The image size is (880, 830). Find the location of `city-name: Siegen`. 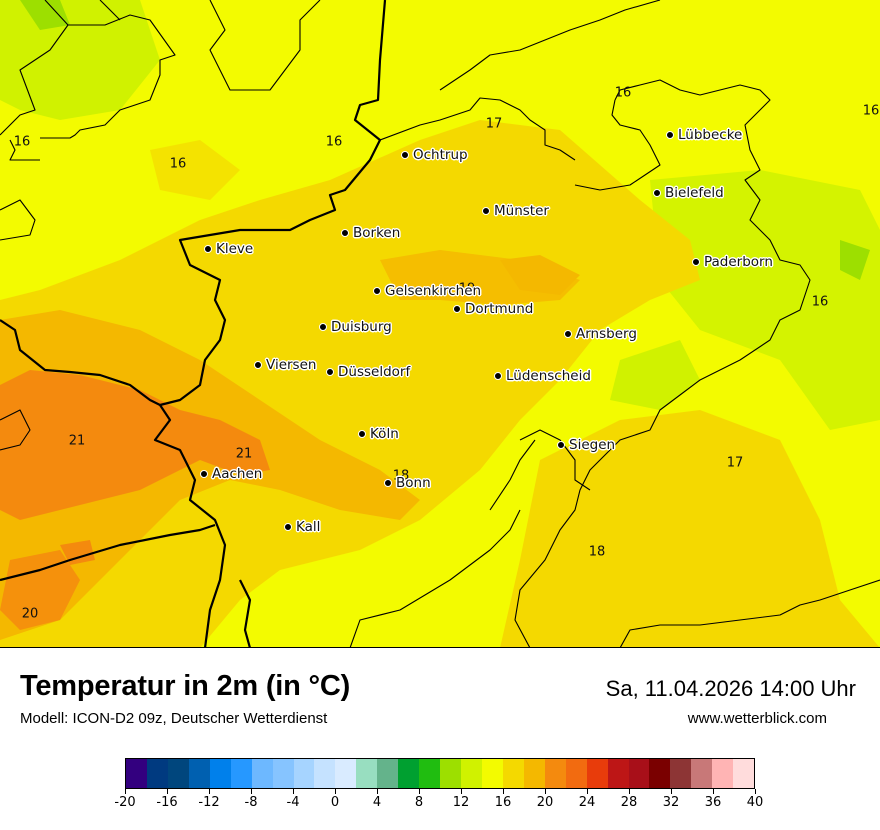

city-name: Siegen is located at coordinates (592, 445).